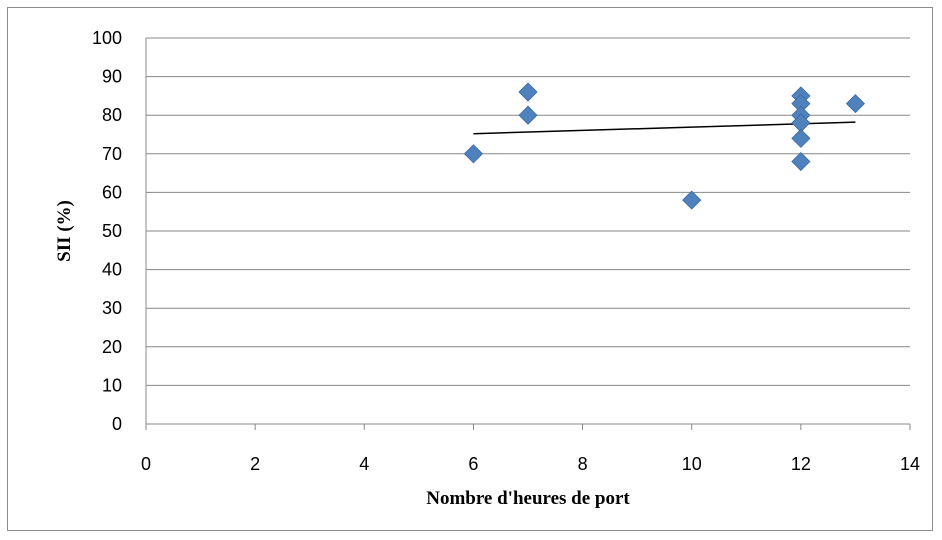 The width and height of the screenshot is (942, 540). What do you see at coordinates (112, 347) in the screenshot?
I see `y-tick-label-20: 20` at bounding box center [112, 347].